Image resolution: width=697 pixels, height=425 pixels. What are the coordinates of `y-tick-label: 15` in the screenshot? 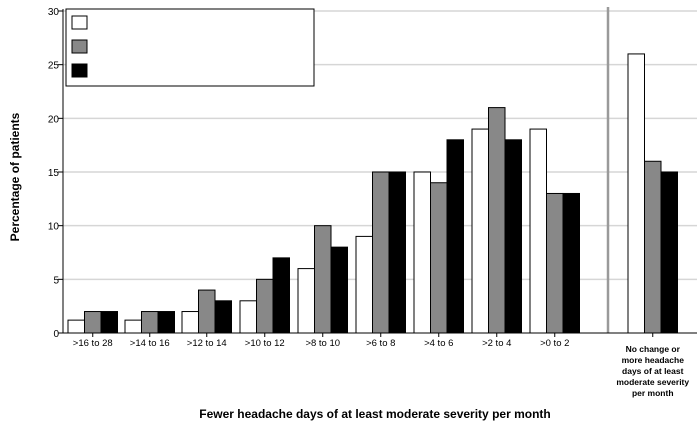 It's located at (54, 173).